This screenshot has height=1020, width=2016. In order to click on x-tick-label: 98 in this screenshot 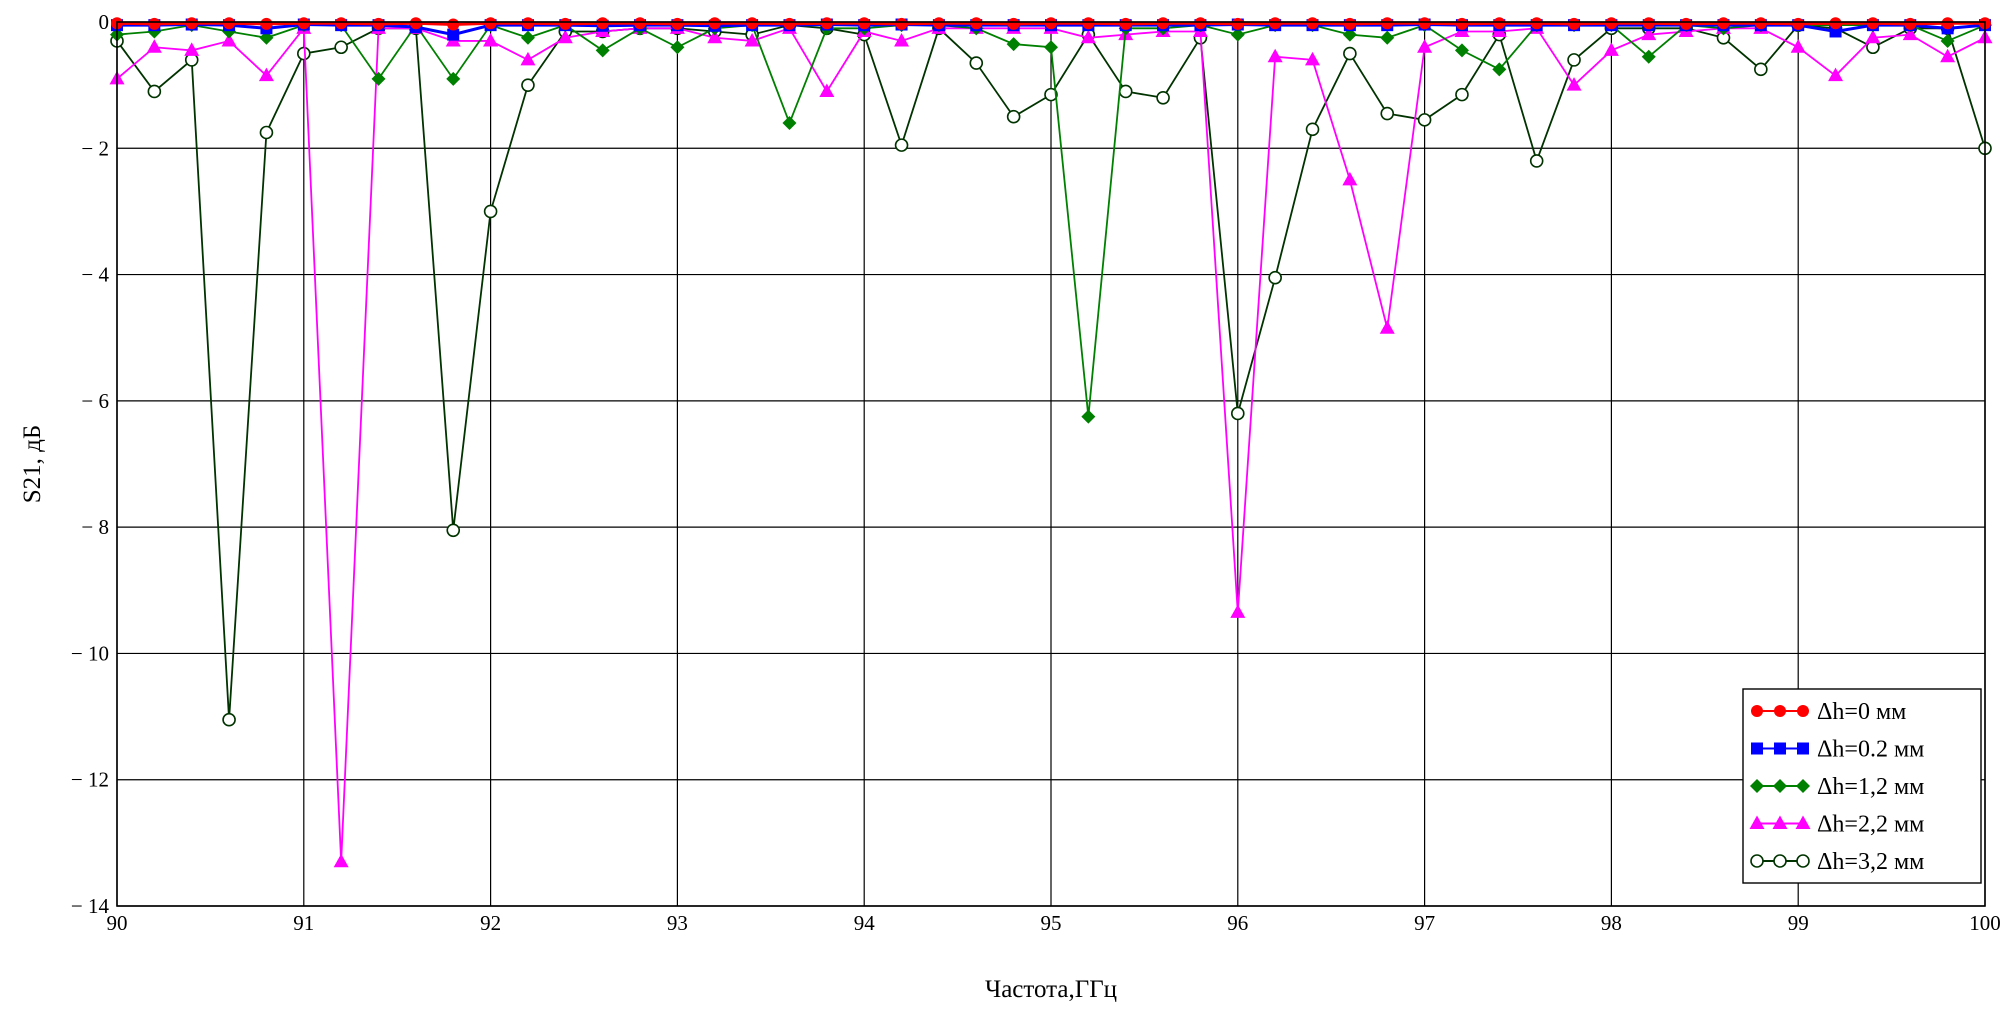, I will do `click(1611, 923)`.